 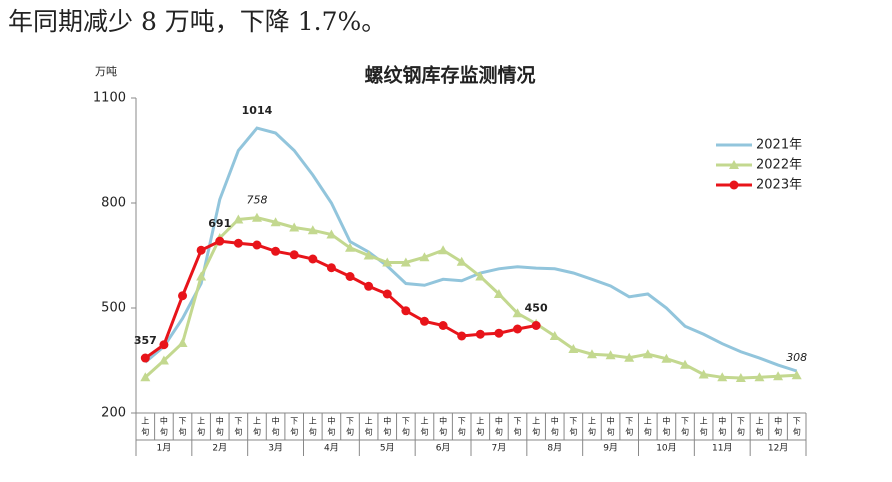 What do you see at coordinates (499, 448) in the screenshot?
I see `group-label: 7月` at bounding box center [499, 448].